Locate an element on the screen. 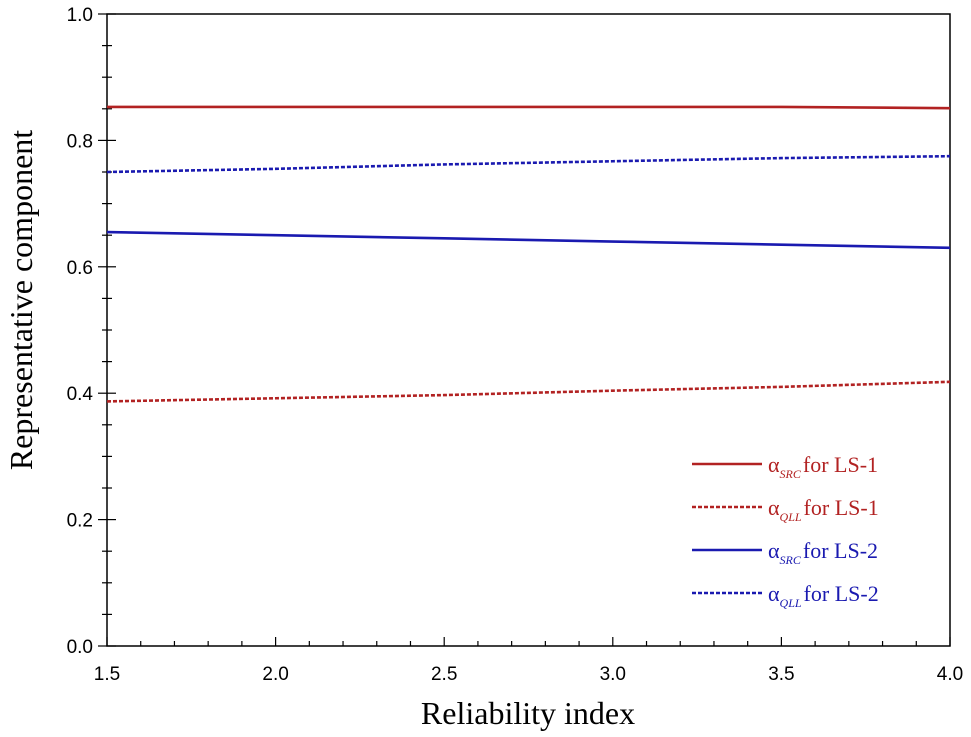  y-axis-title: Representative component is located at coordinates (21, 300).